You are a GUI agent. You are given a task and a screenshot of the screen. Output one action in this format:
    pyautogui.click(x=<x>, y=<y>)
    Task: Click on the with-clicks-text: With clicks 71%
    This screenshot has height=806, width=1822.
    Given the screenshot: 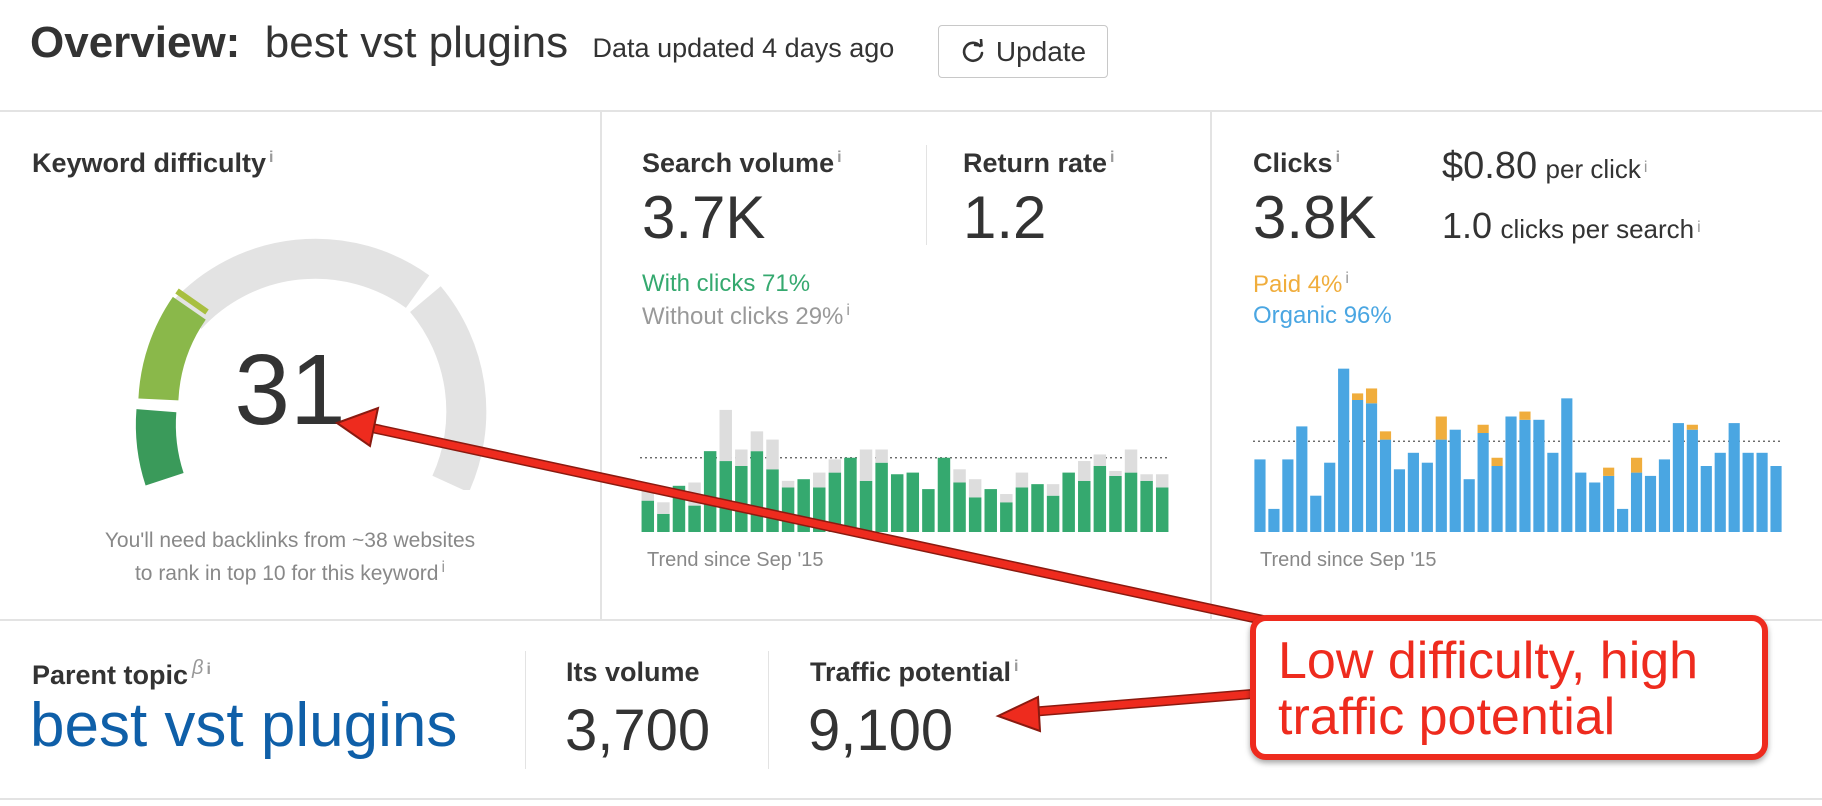 What is the action you would take?
    pyautogui.click(x=726, y=283)
    